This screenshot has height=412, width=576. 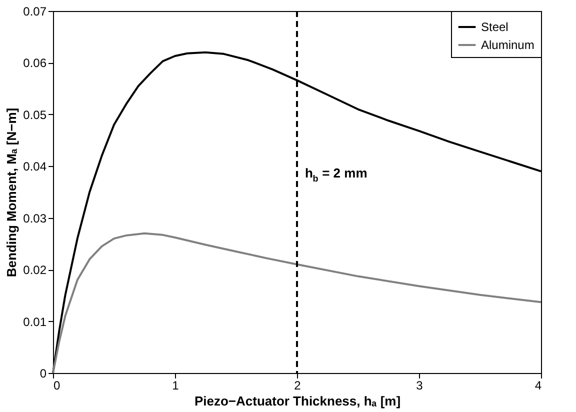 I want to click on y-tick-label: 0.07, so click(x=35, y=11).